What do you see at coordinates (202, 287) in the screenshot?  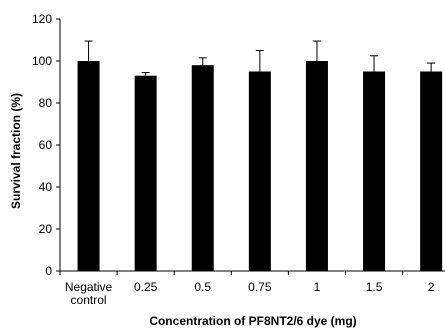 I see `x-tick-label: 0.5` at bounding box center [202, 287].